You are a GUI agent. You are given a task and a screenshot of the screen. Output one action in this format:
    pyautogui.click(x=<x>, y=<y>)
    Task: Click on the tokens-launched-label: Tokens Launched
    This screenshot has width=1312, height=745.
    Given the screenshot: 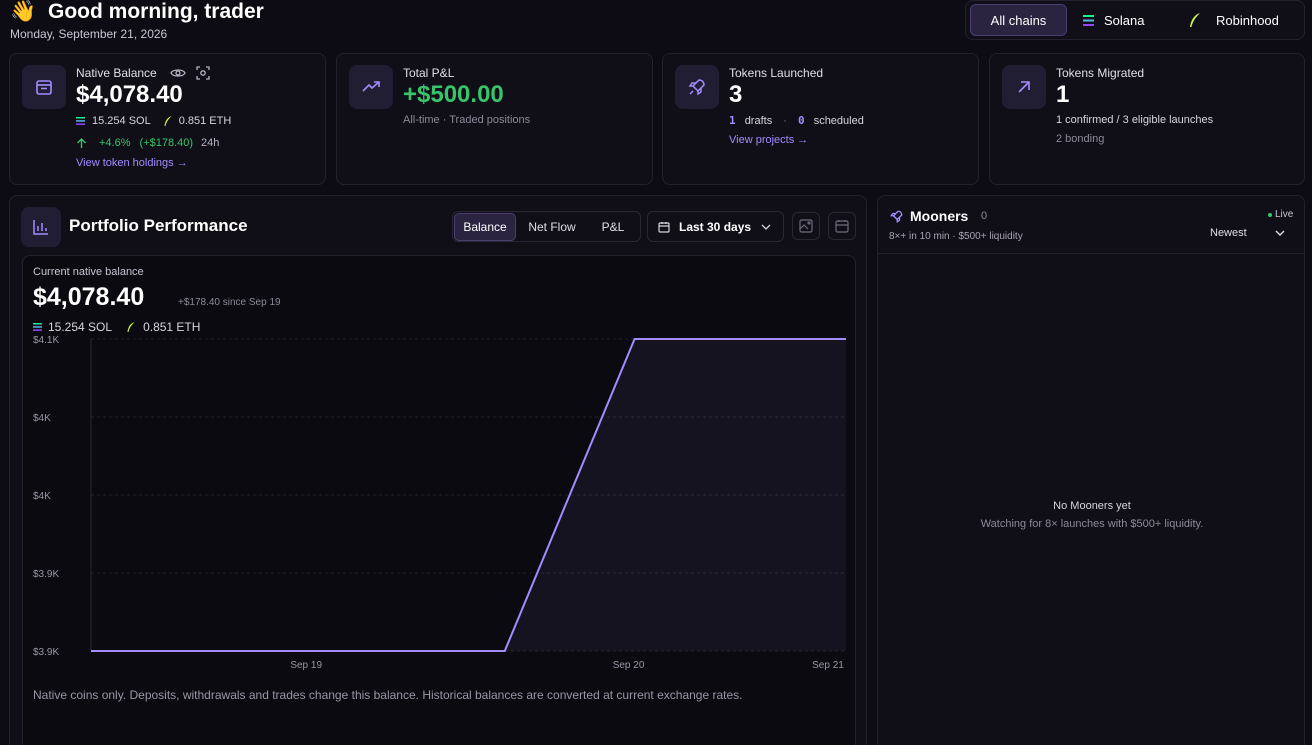 What is the action you would take?
    pyautogui.click(x=776, y=73)
    